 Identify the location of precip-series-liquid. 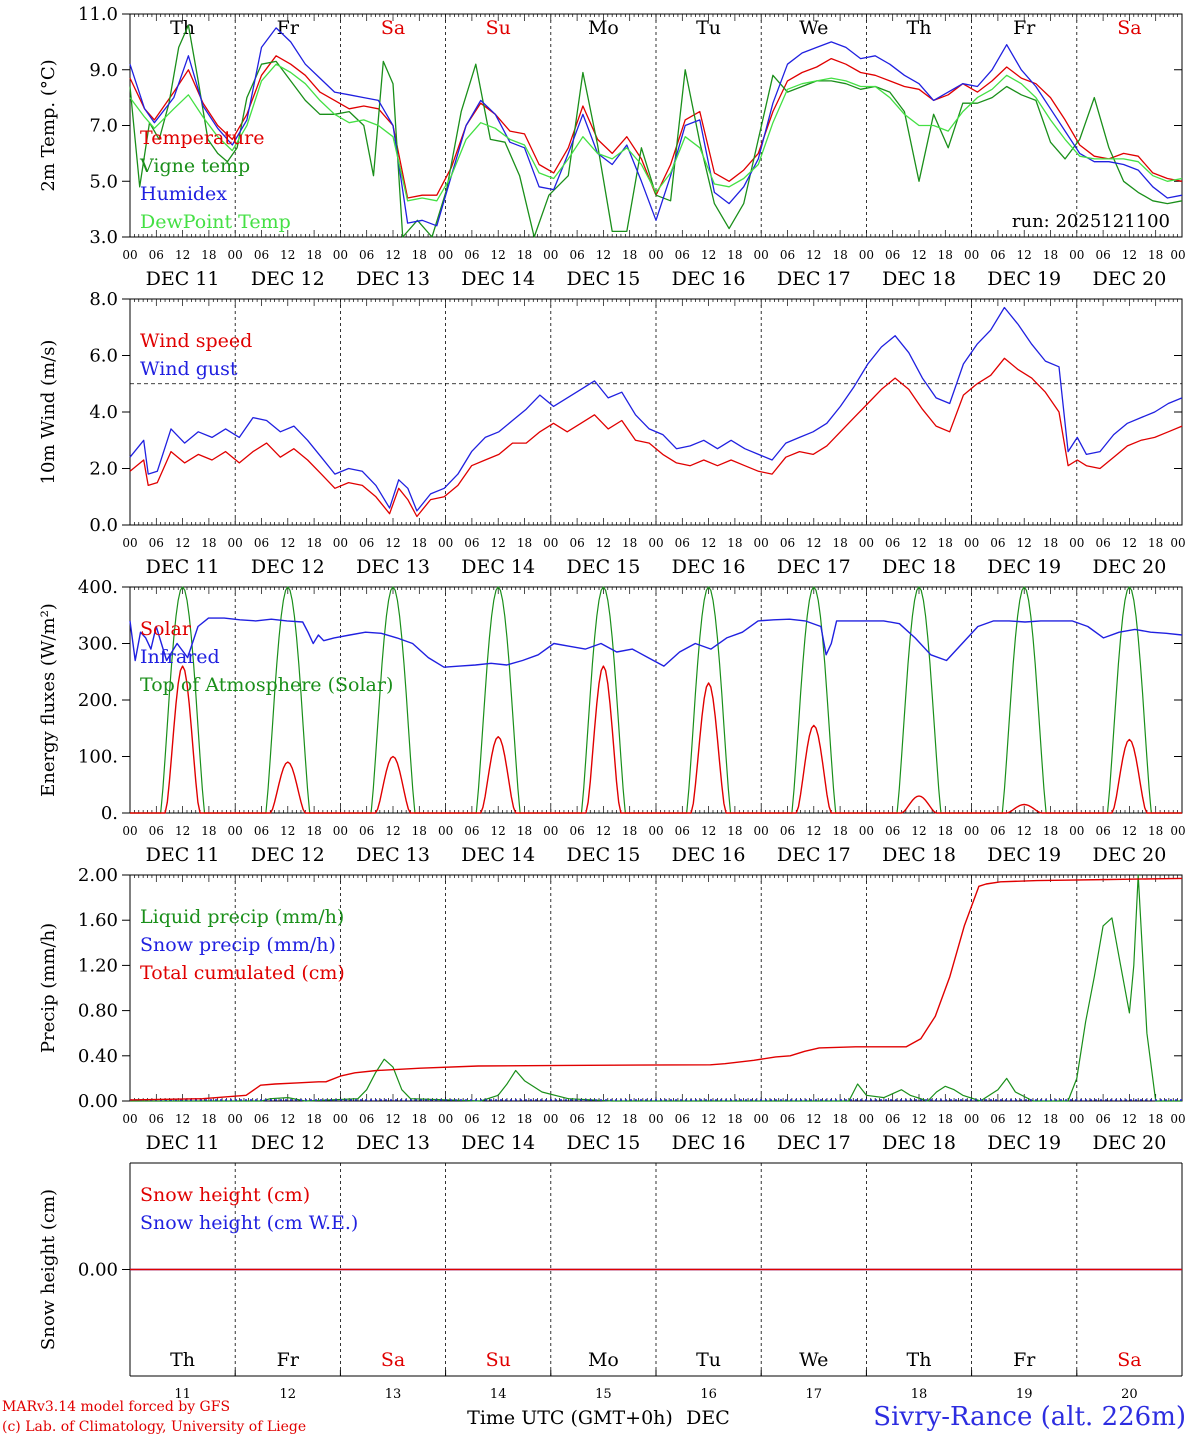
(656, 988).